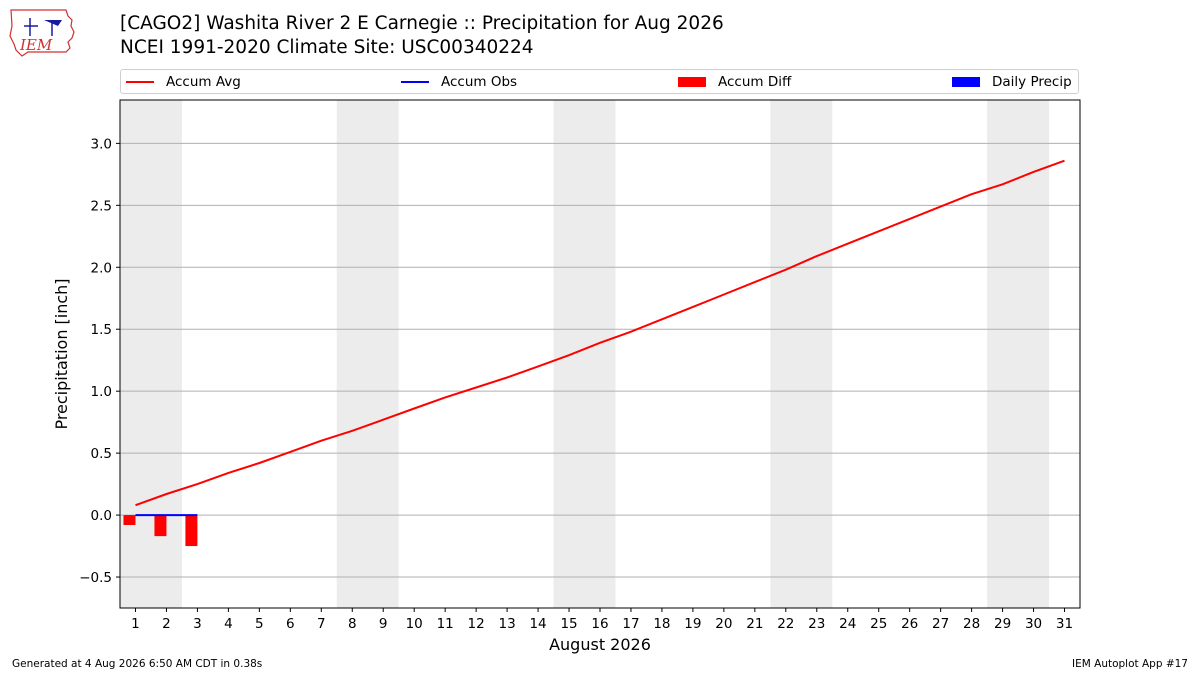  I want to click on legend-label: Daily Precip, so click(1032, 82).